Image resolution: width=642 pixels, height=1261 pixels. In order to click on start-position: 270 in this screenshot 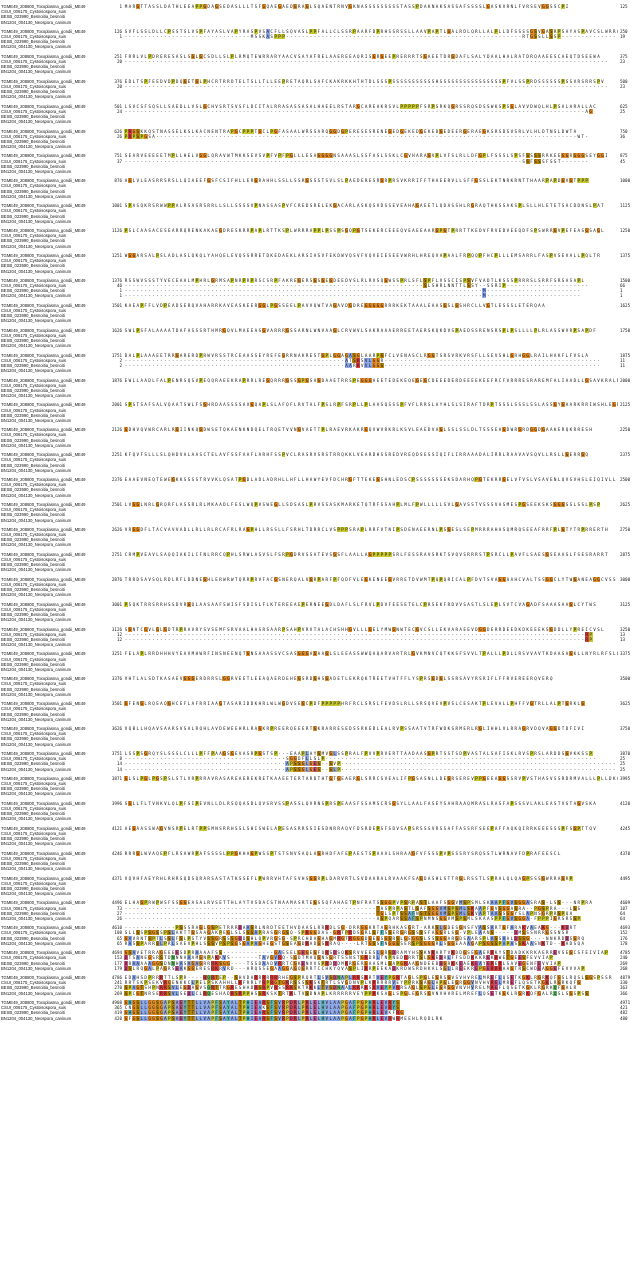, I will do `click(118, 988)`.